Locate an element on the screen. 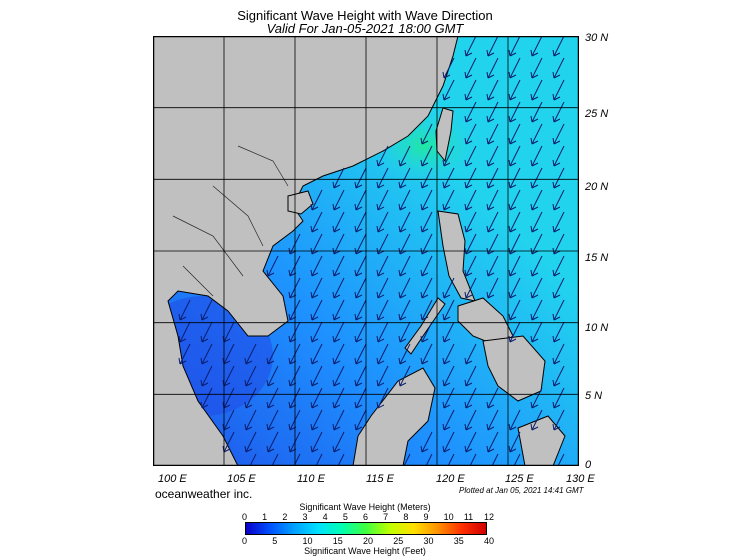  feet-tick-20: 20 is located at coordinates (368, 541).